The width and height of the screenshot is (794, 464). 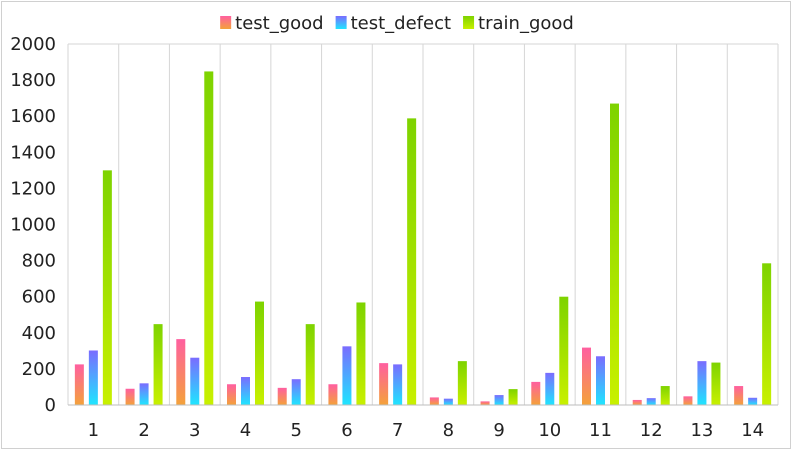 I want to click on x-tick-label: 2, so click(x=143, y=430).